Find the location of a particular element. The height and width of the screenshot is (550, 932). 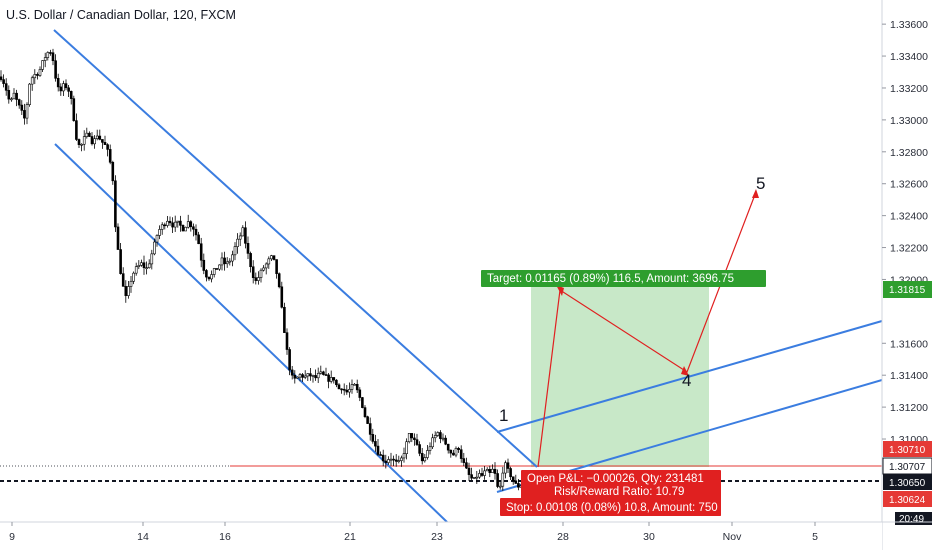

countdown-label: 20:49 is located at coordinates (911, 519).